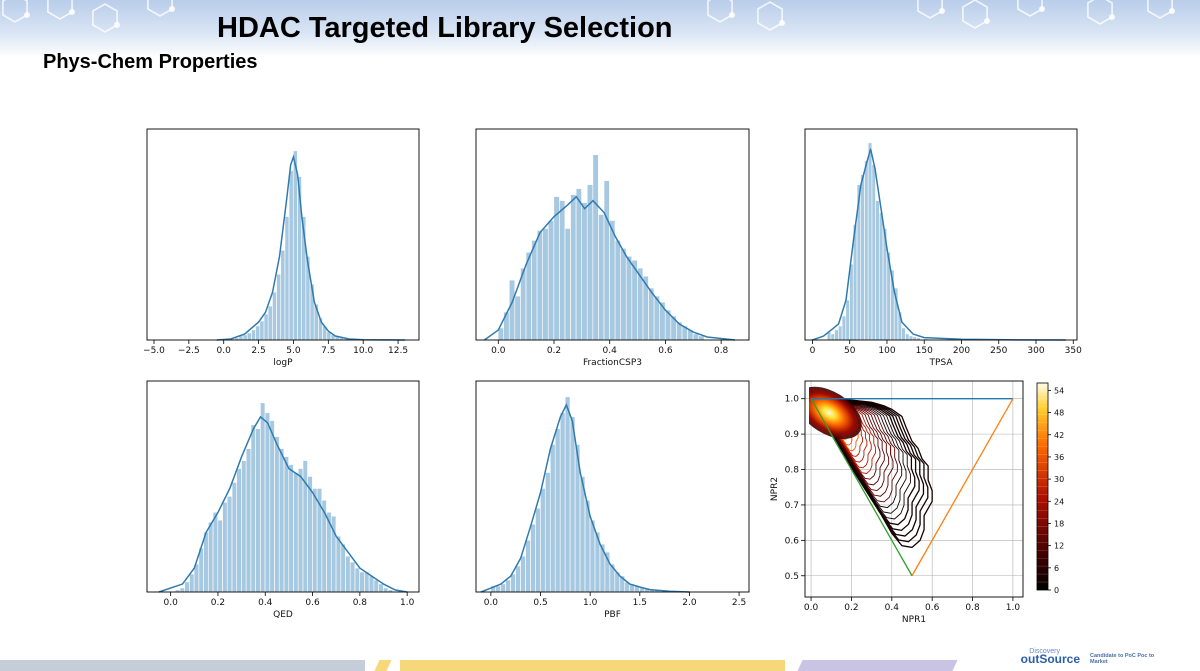  Describe the element at coordinates (150, 62) in the screenshot. I see `slide-subtitle: Phys-Chem Properties` at that location.